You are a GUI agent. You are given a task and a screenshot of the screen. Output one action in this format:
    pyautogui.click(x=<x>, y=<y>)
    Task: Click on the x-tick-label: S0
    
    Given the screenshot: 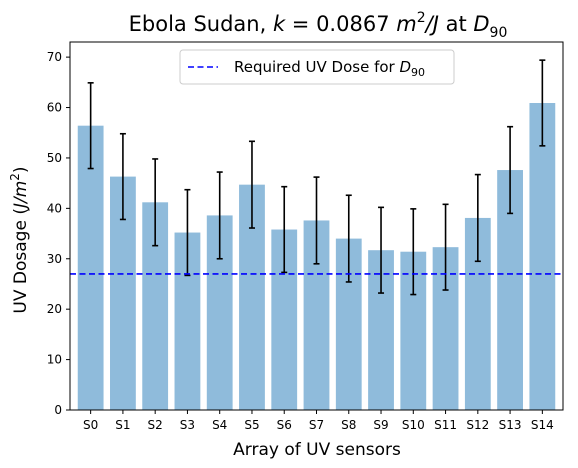 What is the action you would take?
    pyautogui.click(x=90, y=425)
    